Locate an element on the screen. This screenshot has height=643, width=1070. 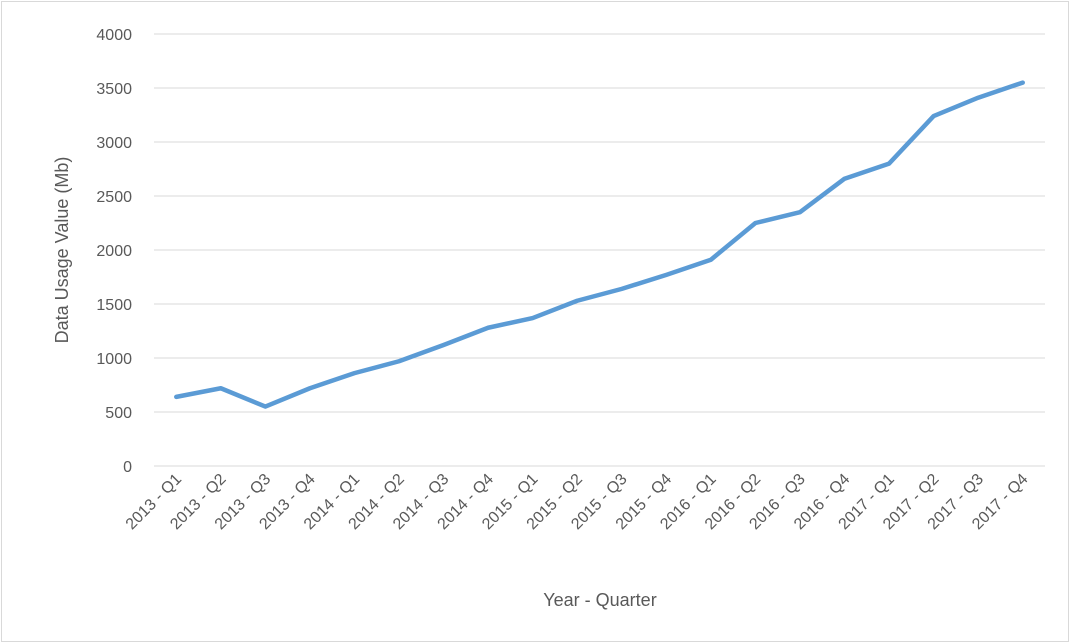
y-tick-label: 2500 is located at coordinates (114, 197).